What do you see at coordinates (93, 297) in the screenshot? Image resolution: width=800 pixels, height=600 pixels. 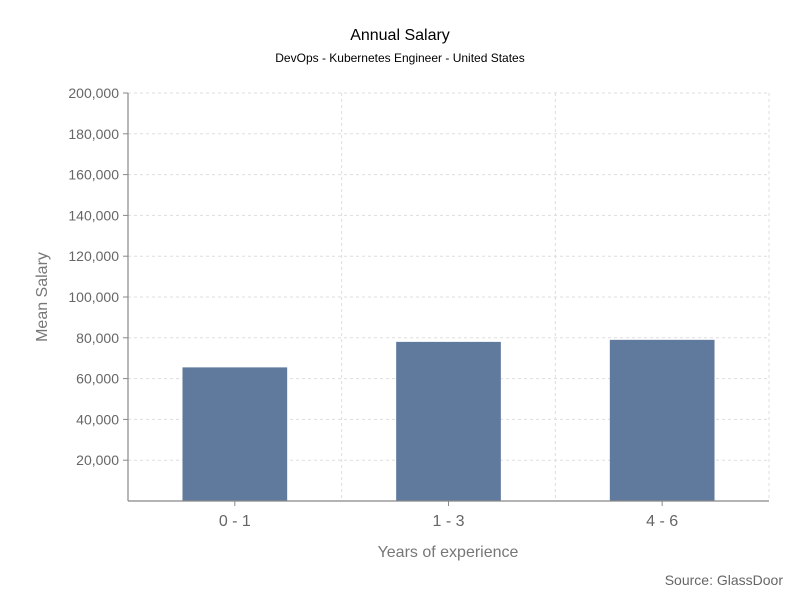 I see `y-tick-label-4: 100,000` at bounding box center [93, 297].